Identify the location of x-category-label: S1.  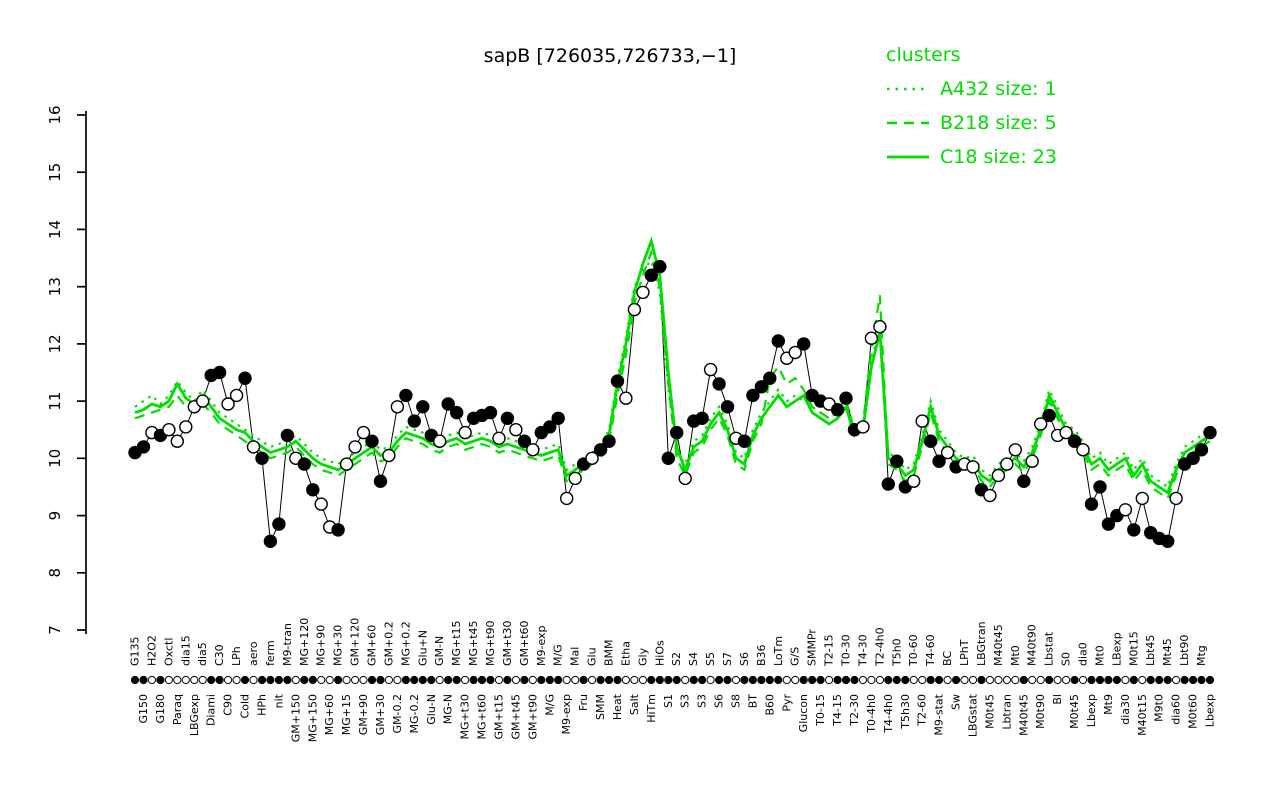
(668, 701).